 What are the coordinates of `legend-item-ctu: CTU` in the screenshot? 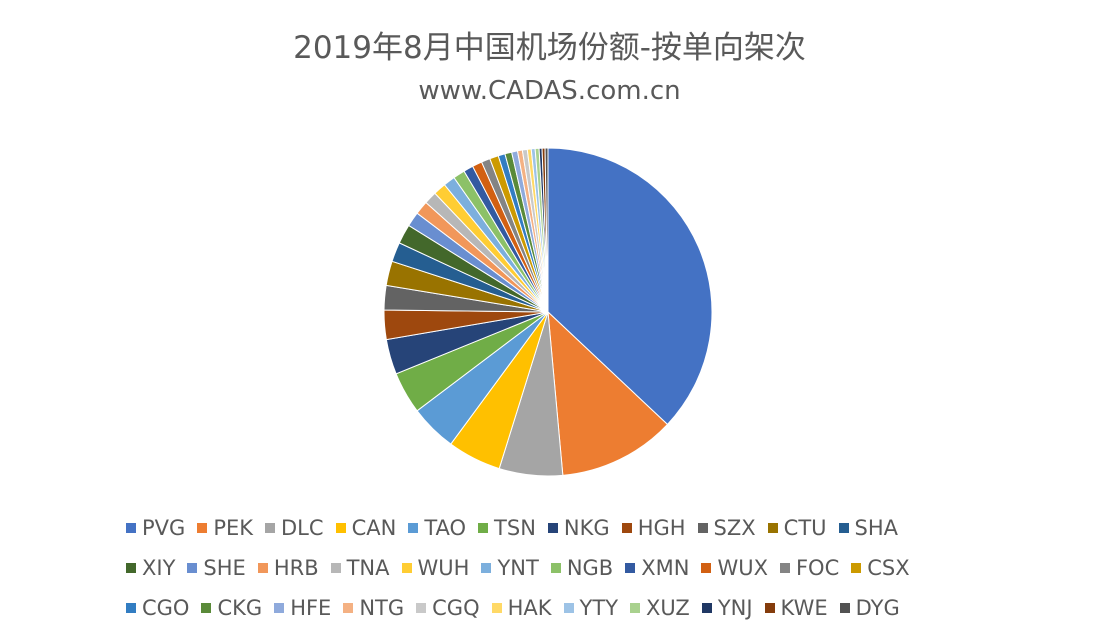 It's located at (797, 528).